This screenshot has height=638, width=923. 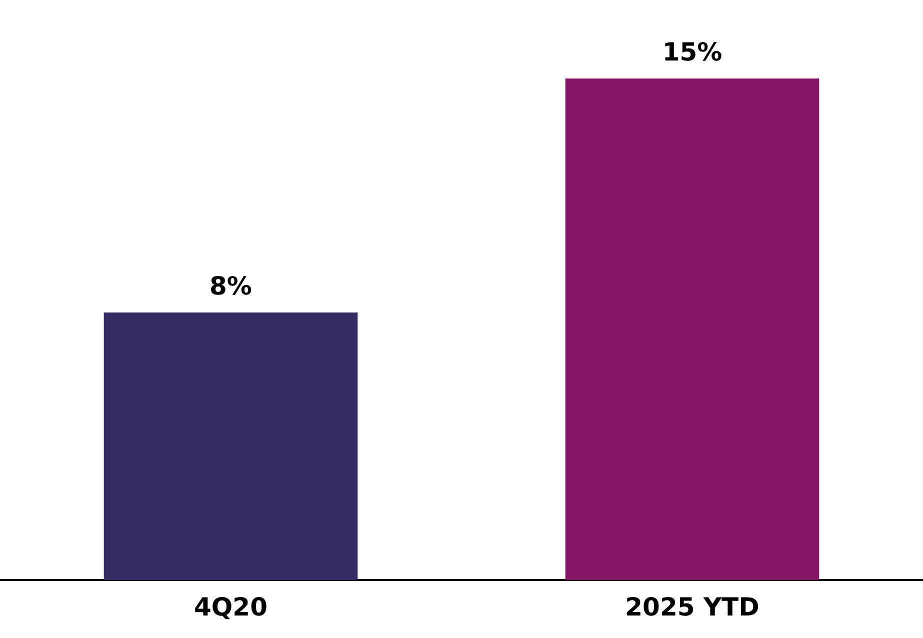 I want to click on data-label: 15%, so click(x=692, y=51).